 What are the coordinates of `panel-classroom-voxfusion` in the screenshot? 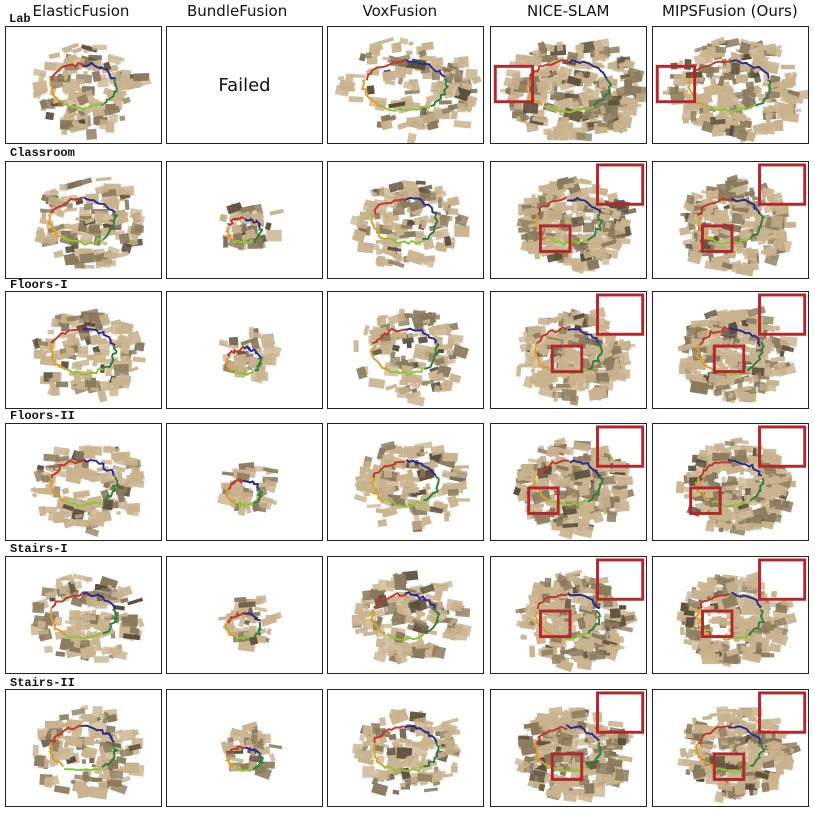 It's located at (405, 220).